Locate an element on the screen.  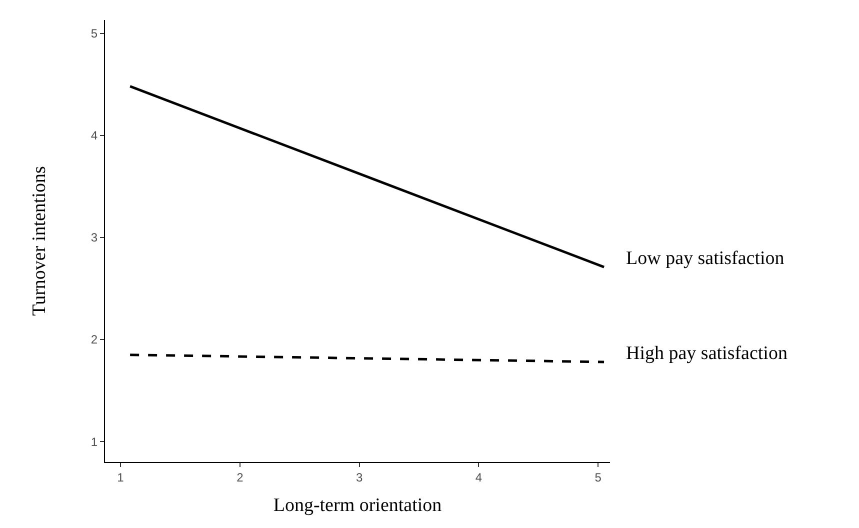
x-tick-label: 4 is located at coordinates (478, 477).